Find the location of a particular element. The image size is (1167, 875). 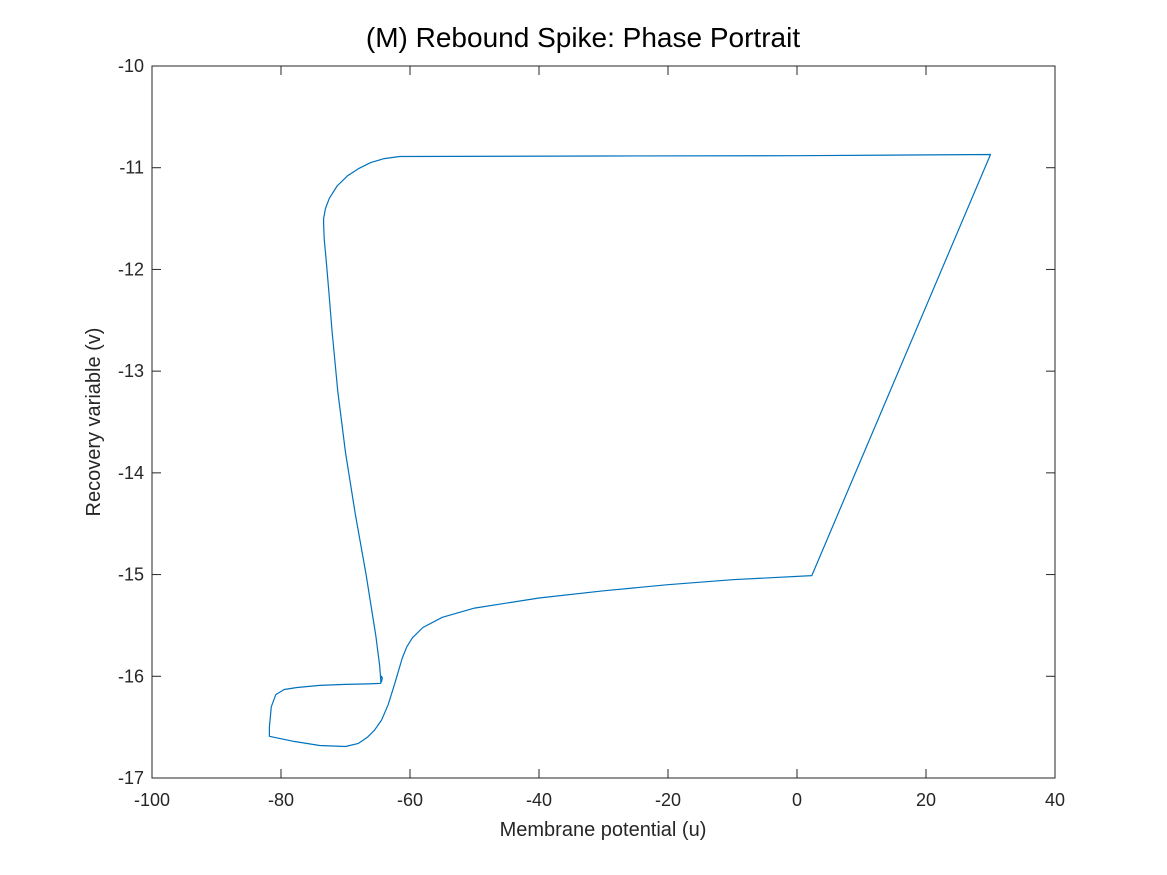

y-tick-label: -12 is located at coordinates (131, 269).